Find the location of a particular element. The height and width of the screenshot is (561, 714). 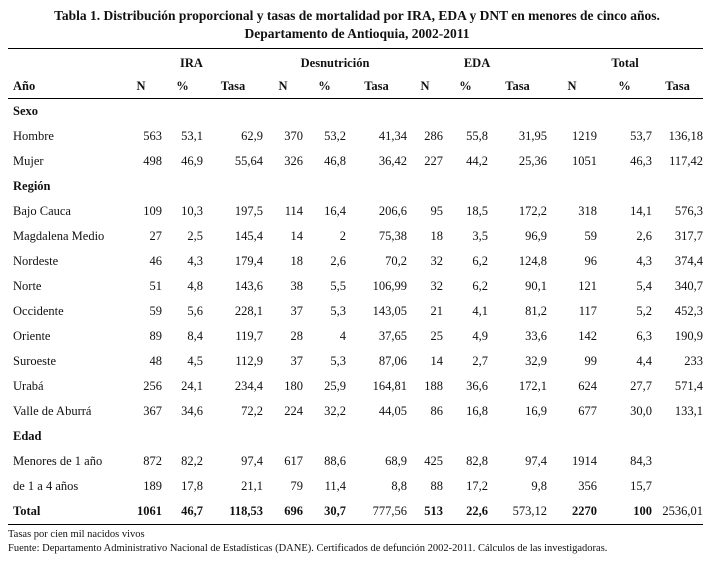

table-cell: 53,7 is located at coordinates (641, 136).